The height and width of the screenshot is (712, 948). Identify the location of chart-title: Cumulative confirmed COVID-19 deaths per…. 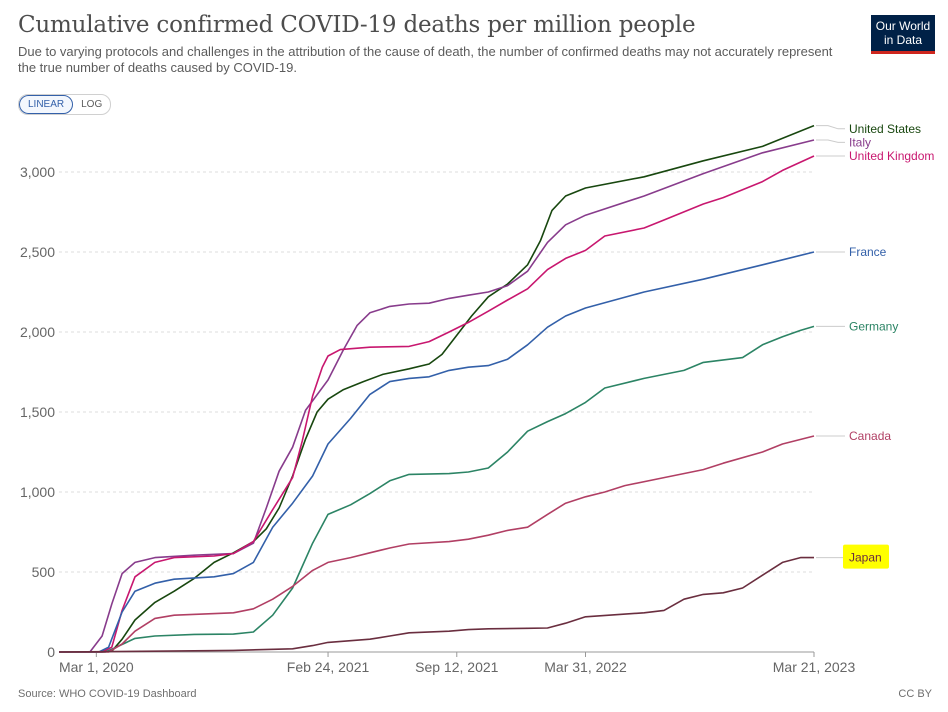
(357, 25).